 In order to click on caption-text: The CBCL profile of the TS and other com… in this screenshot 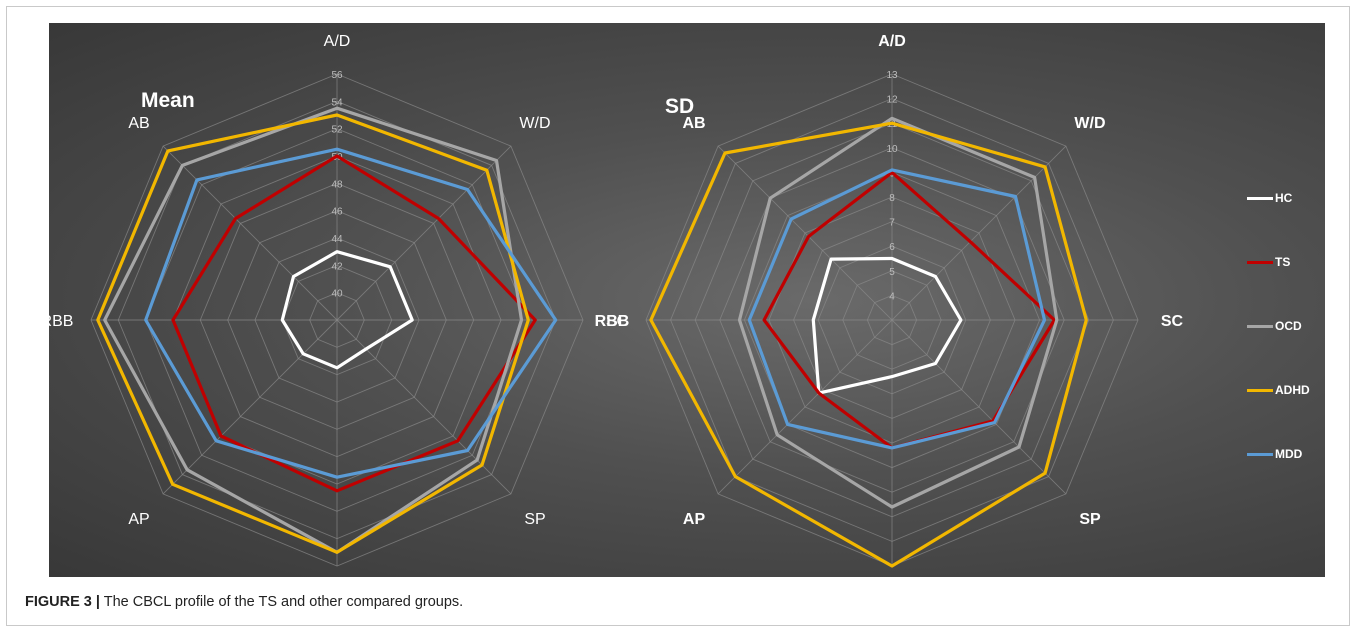, I will do `click(281, 602)`.